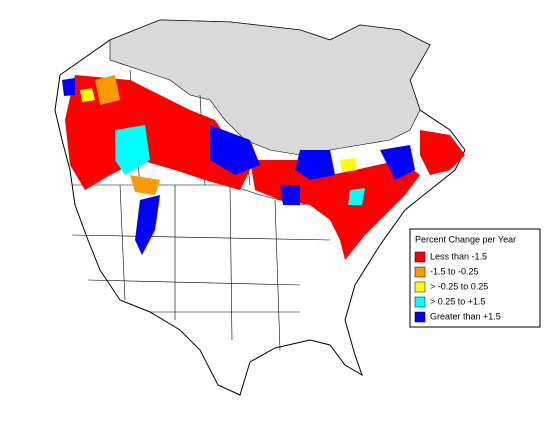  What do you see at coordinates (465, 239) in the screenshot?
I see `legend-title: Percent Change per Year` at bounding box center [465, 239].